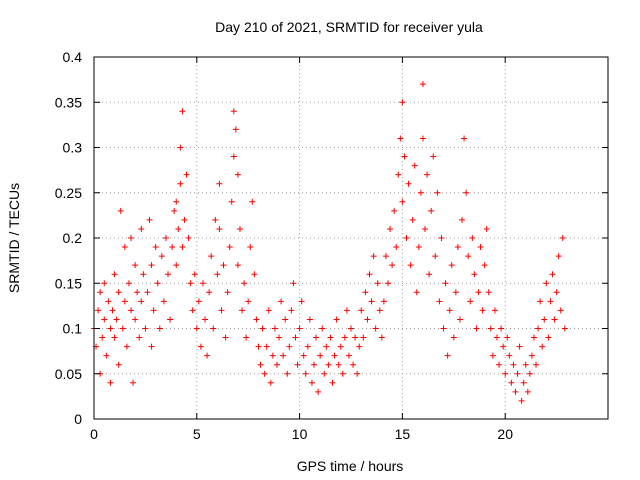 The height and width of the screenshot is (480, 640). Describe the element at coordinates (68, 102) in the screenshot. I see `y-tick-label: 0.35` at that location.